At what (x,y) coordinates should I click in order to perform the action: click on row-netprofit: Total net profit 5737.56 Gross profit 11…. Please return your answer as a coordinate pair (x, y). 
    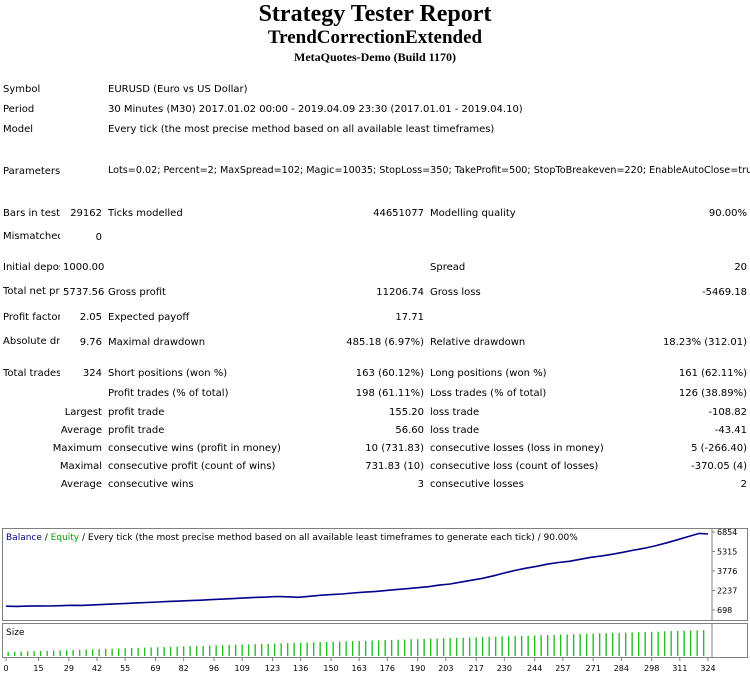
    Looking at the image, I should click on (375, 292).